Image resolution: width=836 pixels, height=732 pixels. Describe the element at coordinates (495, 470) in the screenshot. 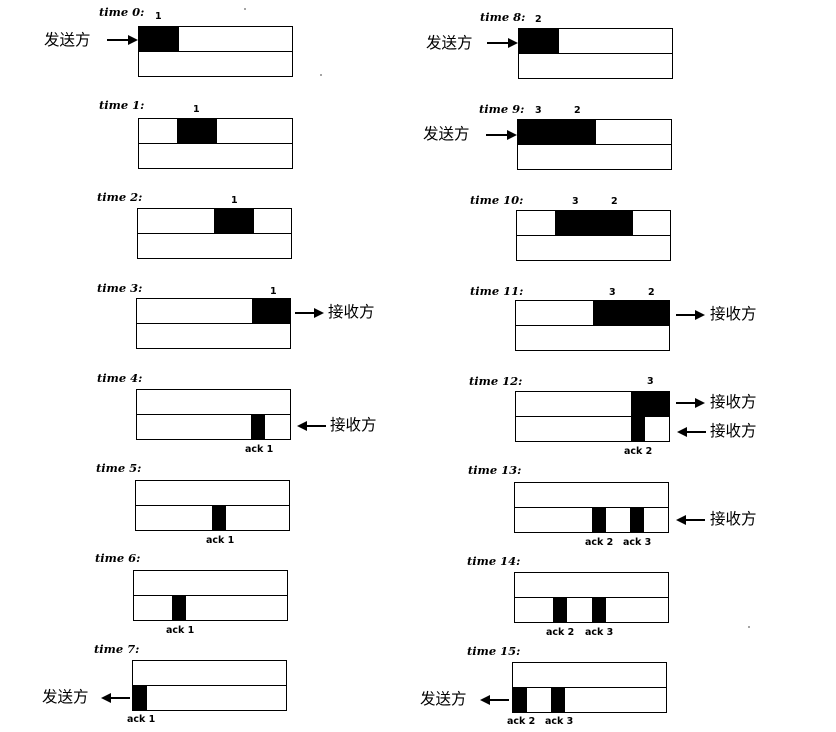

I see `time-label: time 13:` at that location.